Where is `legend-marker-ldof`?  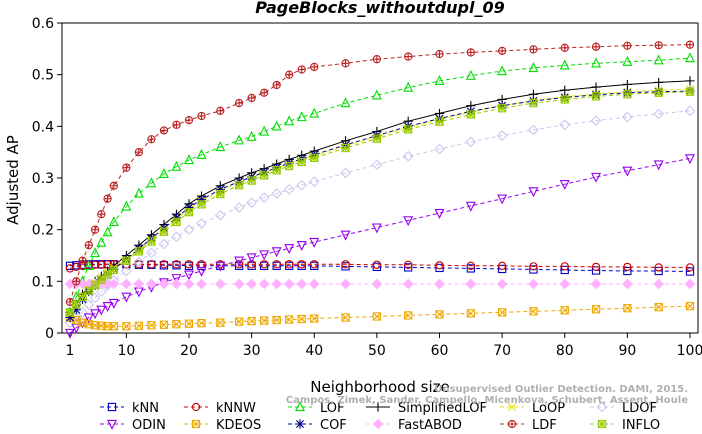
legend-marker-ldof is located at coordinates (602, 407).